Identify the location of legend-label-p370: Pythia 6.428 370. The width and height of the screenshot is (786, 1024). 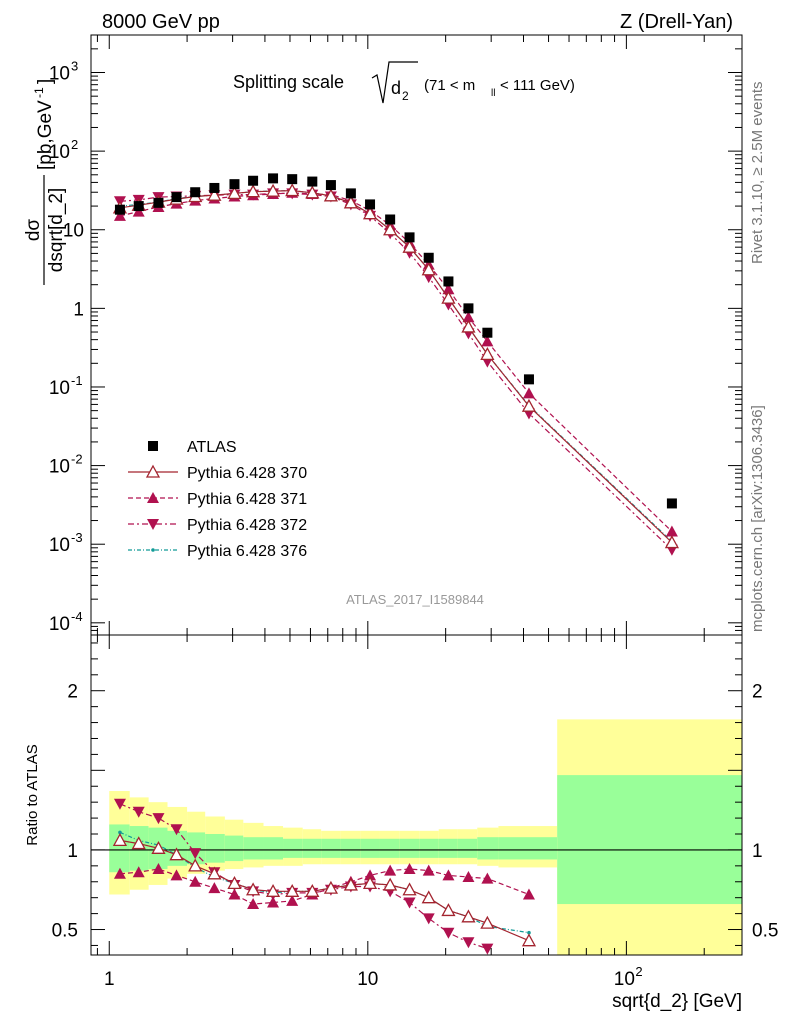
(247, 473).